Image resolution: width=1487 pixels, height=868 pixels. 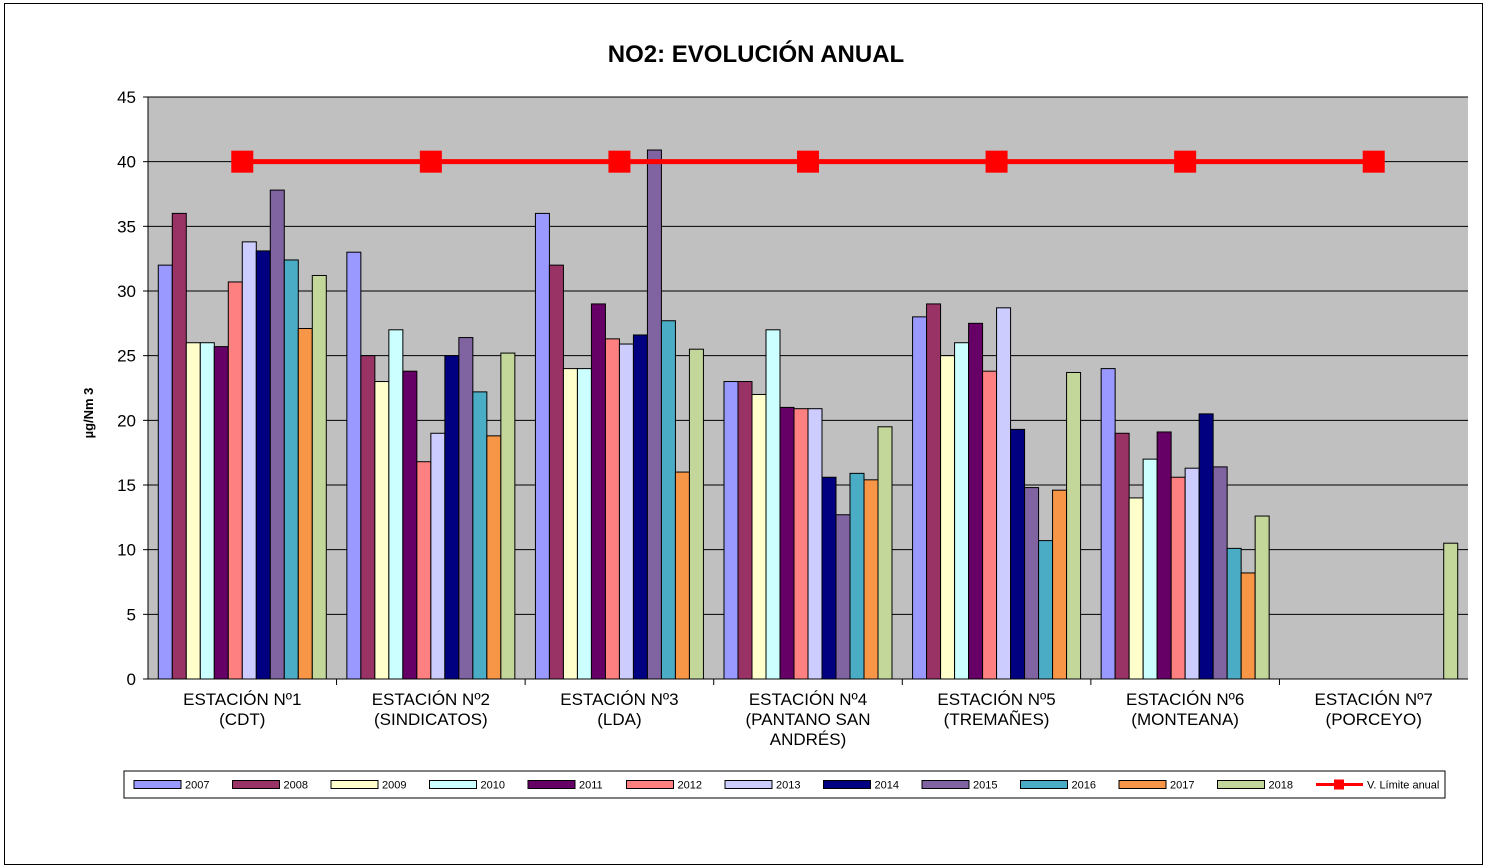 I want to click on y-tick-label: 0, so click(x=131, y=679).